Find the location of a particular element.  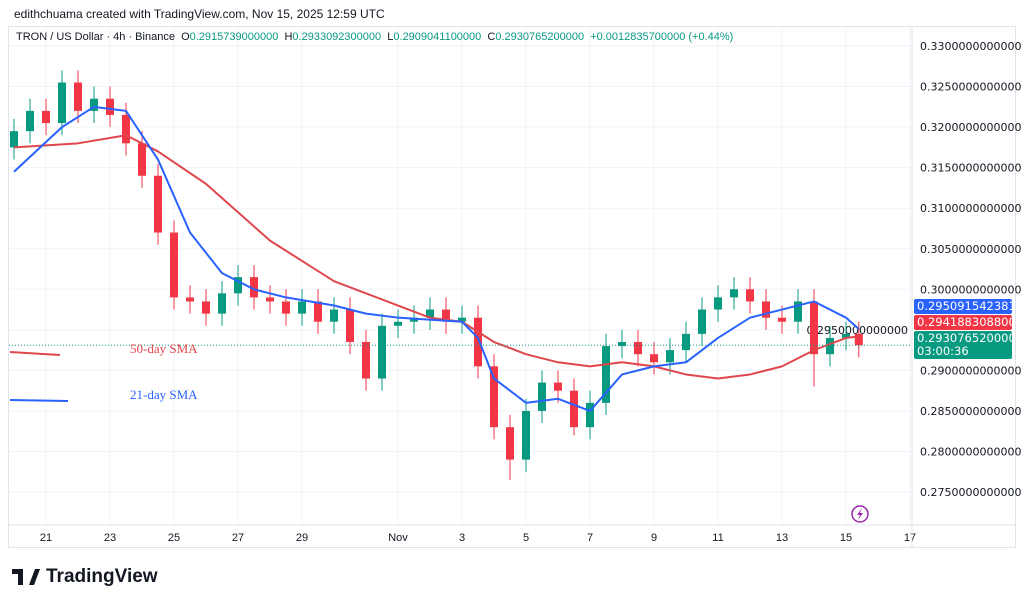

y-tick-label: 0.3200000000000 is located at coordinates (970, 127).